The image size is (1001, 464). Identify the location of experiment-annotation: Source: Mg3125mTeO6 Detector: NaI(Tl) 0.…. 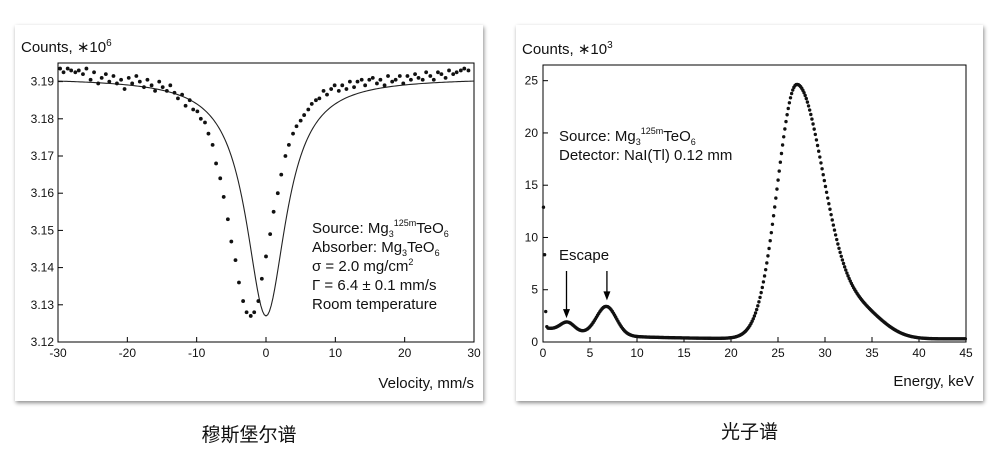
(645, 195).